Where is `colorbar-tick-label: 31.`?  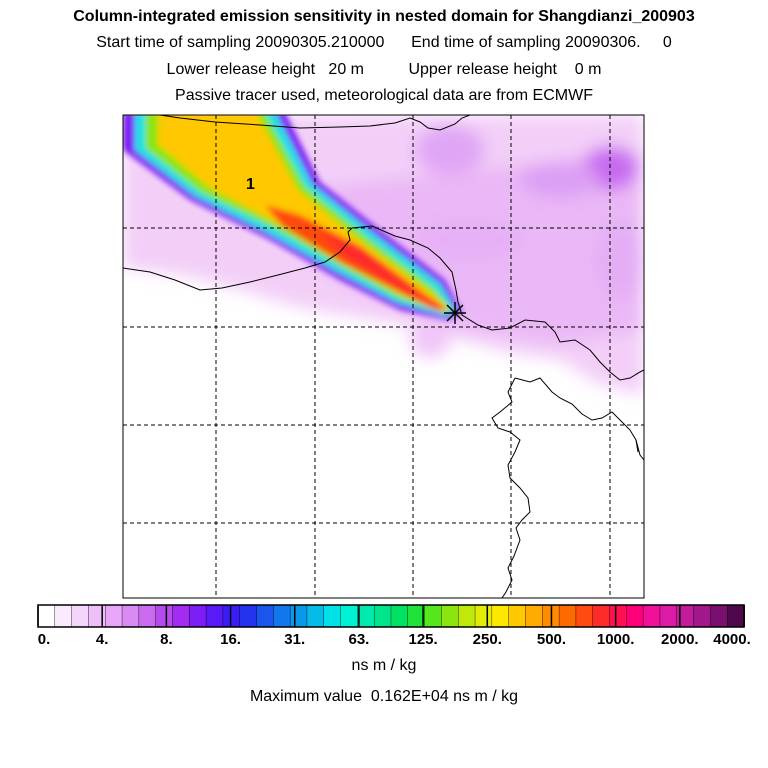 colorbar-tick-label: 31. is located at coordinates (295, 639).